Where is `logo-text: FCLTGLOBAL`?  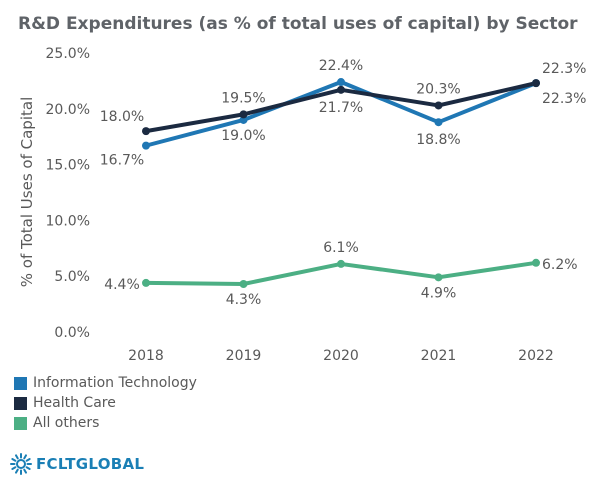
logo-text: FCLTGLOBAL is located at coordinates (90, 464).